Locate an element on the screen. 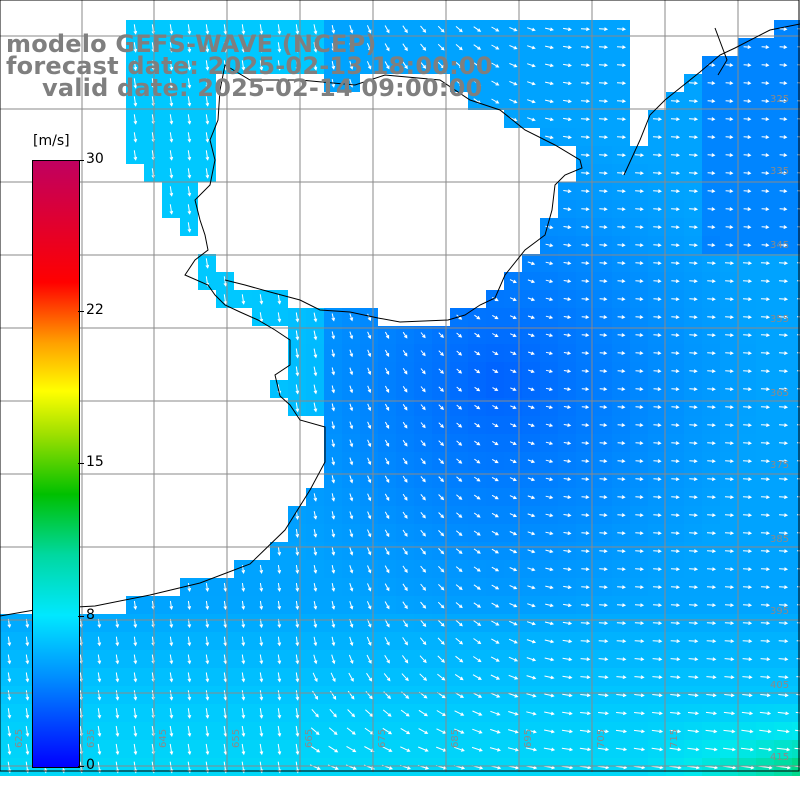  grid-label-bottom: 655 is located at coordinates (236, 738).